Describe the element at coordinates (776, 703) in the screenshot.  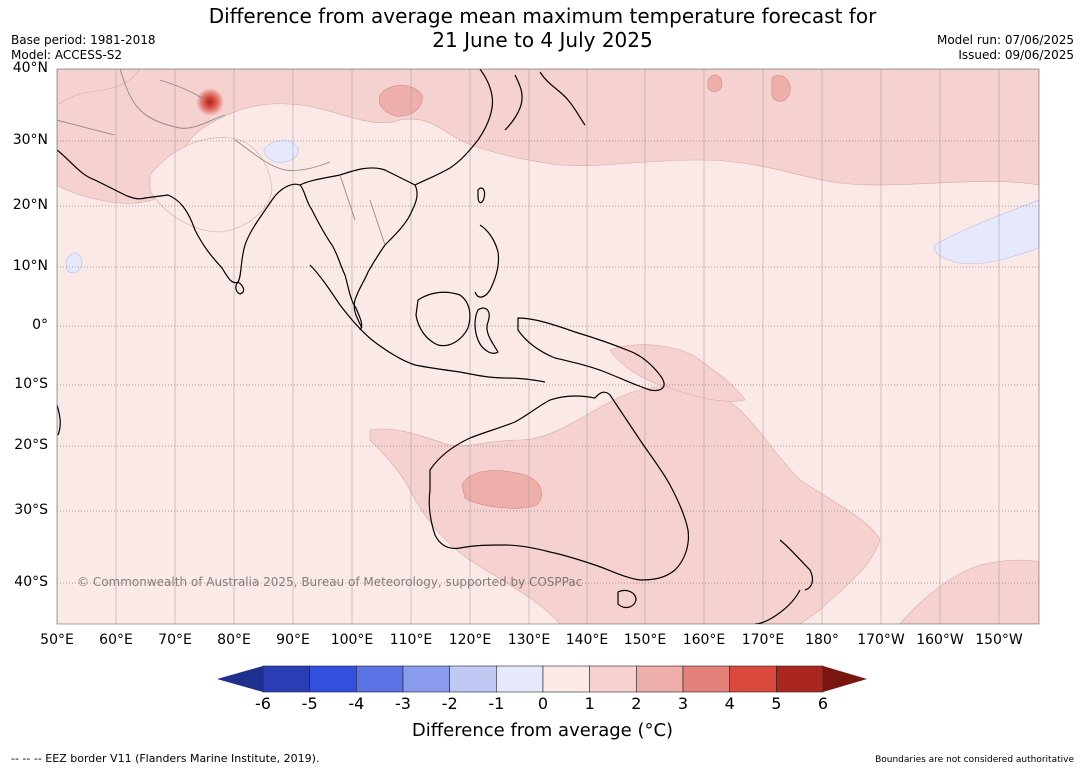
I see `colorbar-tick: 5` at that location.